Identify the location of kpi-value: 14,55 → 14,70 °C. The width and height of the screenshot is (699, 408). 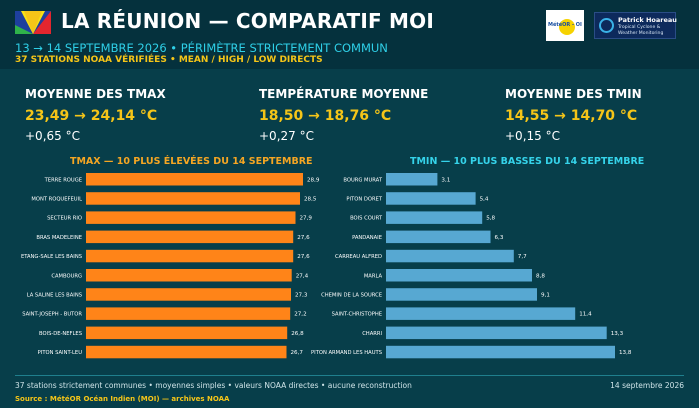
(571, 116).